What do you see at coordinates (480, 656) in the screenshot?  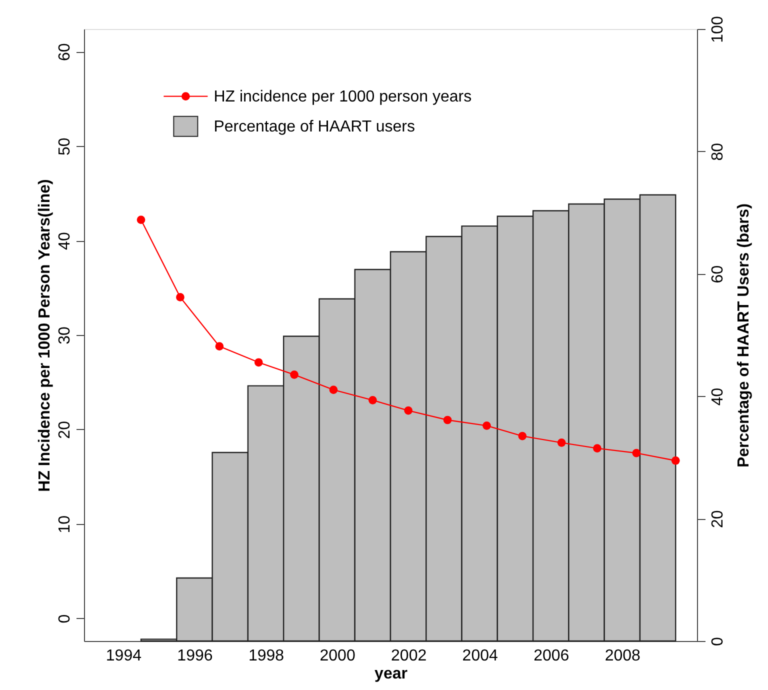 I see `x-tick-label: 2004` at bounding box center [480, 656].